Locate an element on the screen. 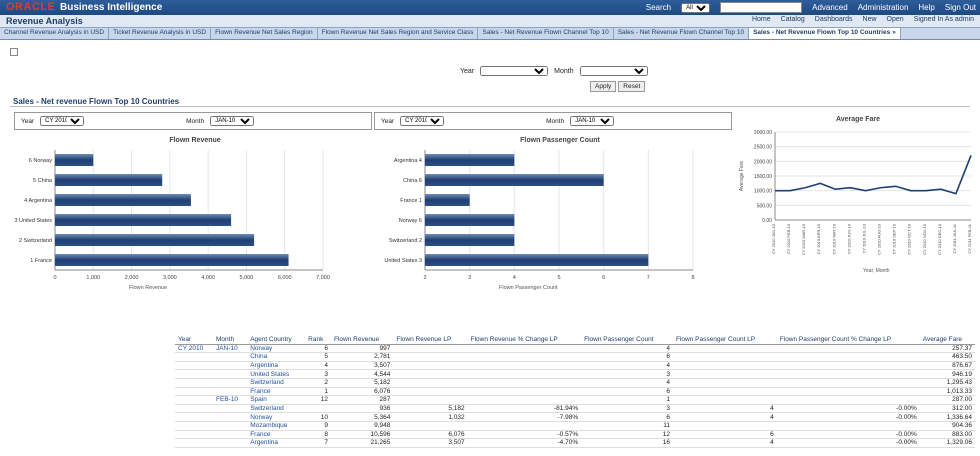 The height and width of the screenshot is (456, 980). tab-net-revenue-channel-1: Sales - Net Revenue Flown Channel Top 10 is located at coordinates (546, 33).